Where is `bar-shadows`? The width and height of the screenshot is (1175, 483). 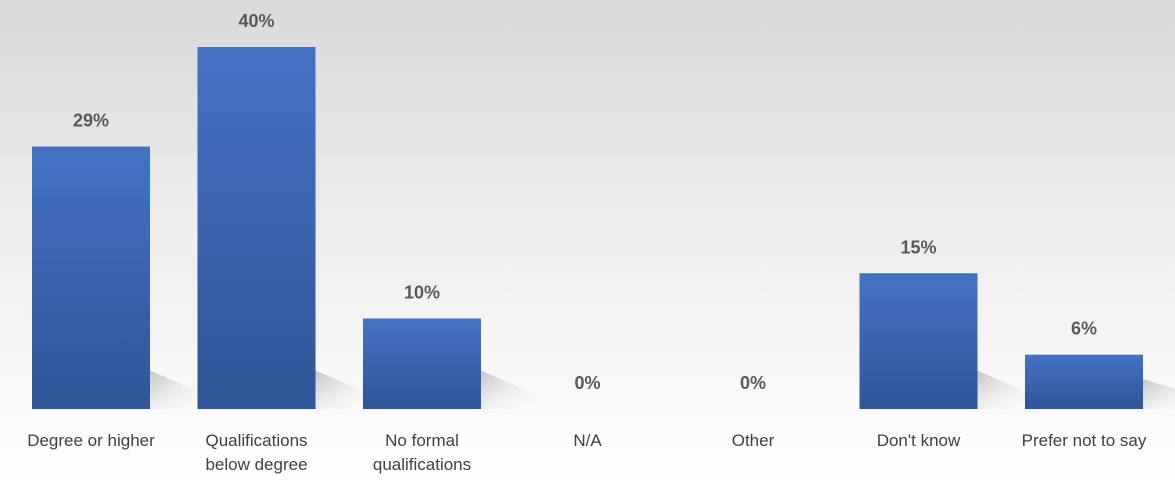
bar-shadows is located at coordinates (662, 389).